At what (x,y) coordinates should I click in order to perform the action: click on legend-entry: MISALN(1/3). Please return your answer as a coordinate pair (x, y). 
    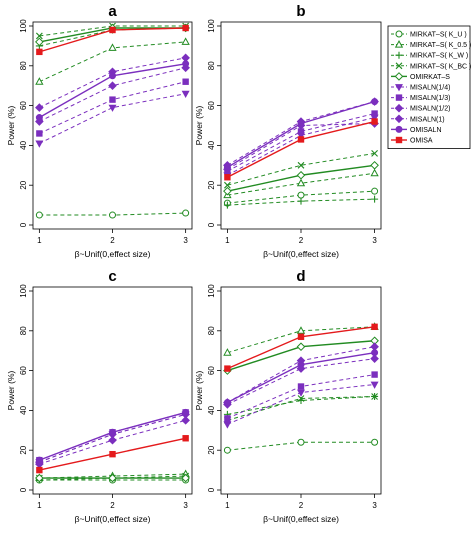
    Looking at the image, I should click on (420, 98).